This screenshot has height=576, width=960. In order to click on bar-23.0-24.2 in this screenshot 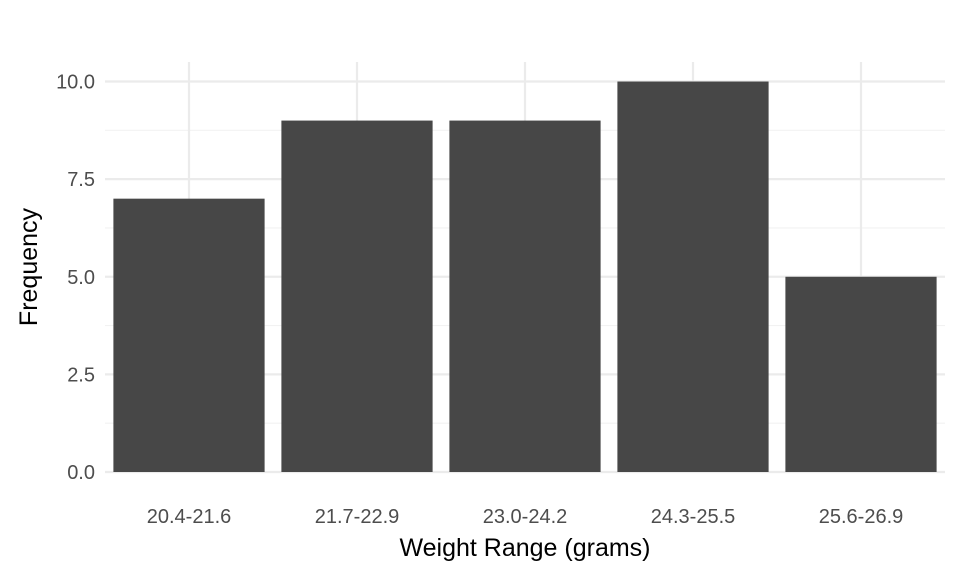, I will do `click(525, 296)`.